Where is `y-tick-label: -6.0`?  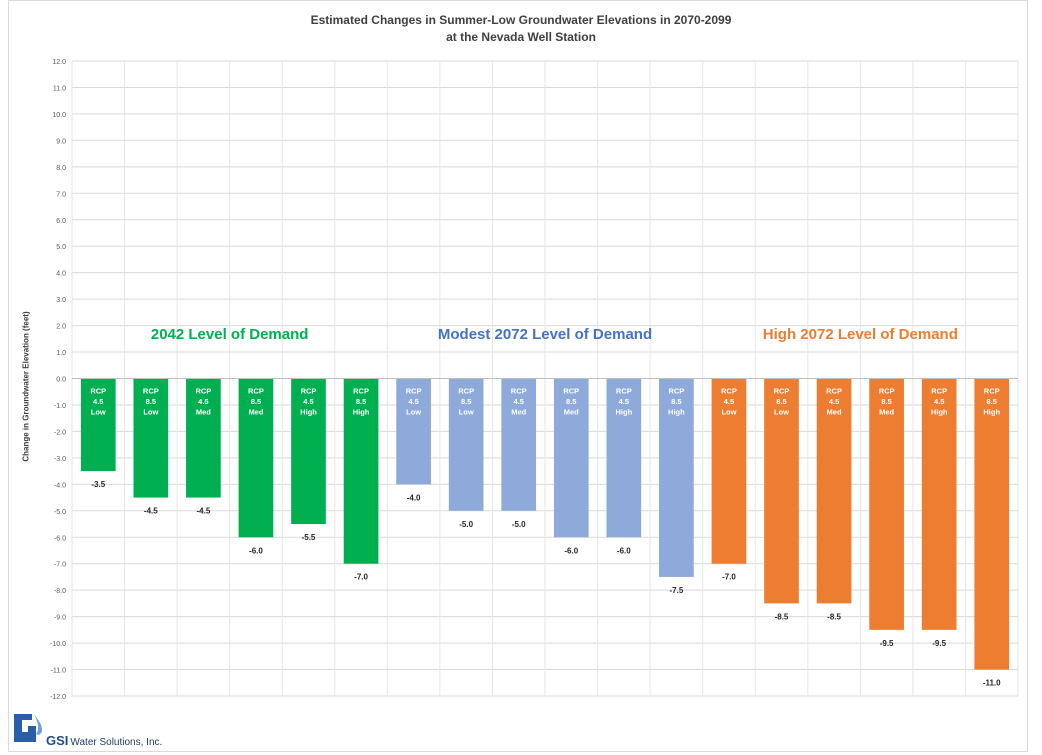 y-tick-label: -6.0 is located at coordinates (60, 538).